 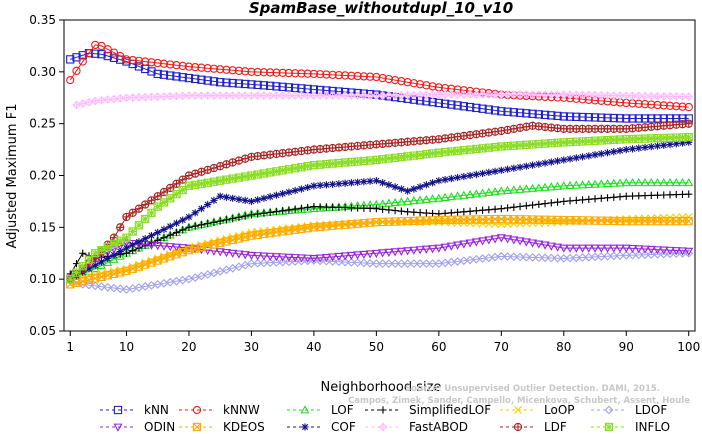 What do you see at coordinates (533, 427) in the screenshot?
I see `legend-item-ldf: LDF` at bounding box center [533, 427].